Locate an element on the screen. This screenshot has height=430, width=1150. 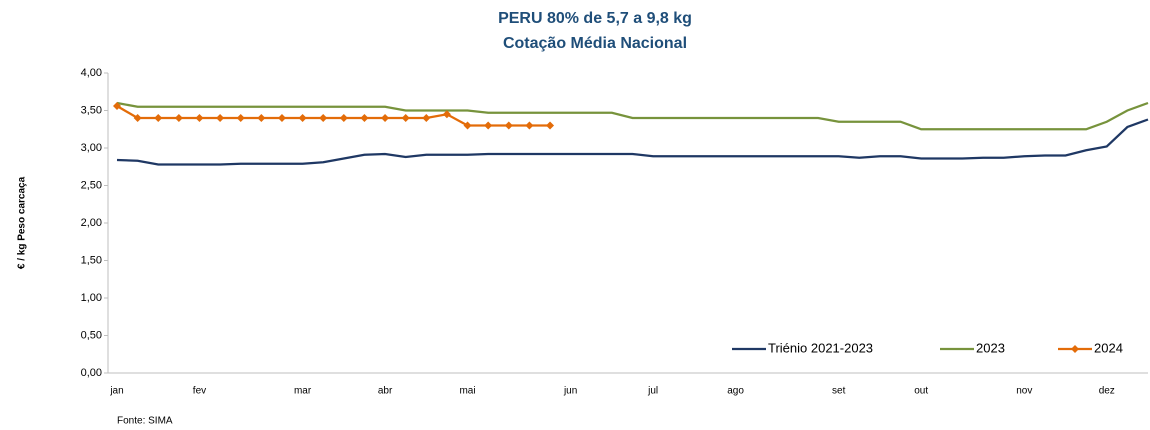
x-tick-label: abr is located at coordinates (385, 391).